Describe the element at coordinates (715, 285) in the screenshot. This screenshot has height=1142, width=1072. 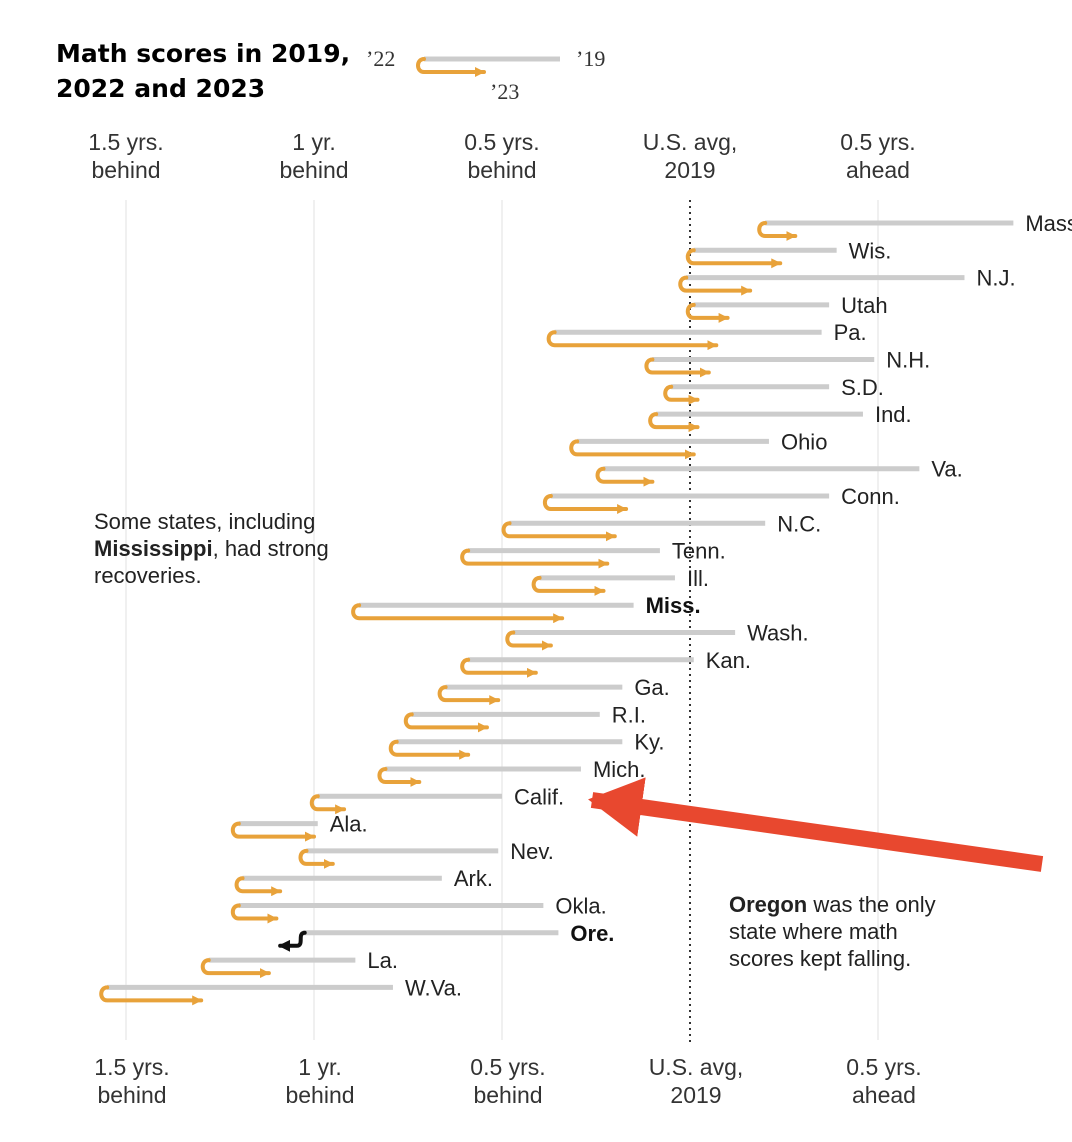
I see `change-arrow-n-j` at that location.